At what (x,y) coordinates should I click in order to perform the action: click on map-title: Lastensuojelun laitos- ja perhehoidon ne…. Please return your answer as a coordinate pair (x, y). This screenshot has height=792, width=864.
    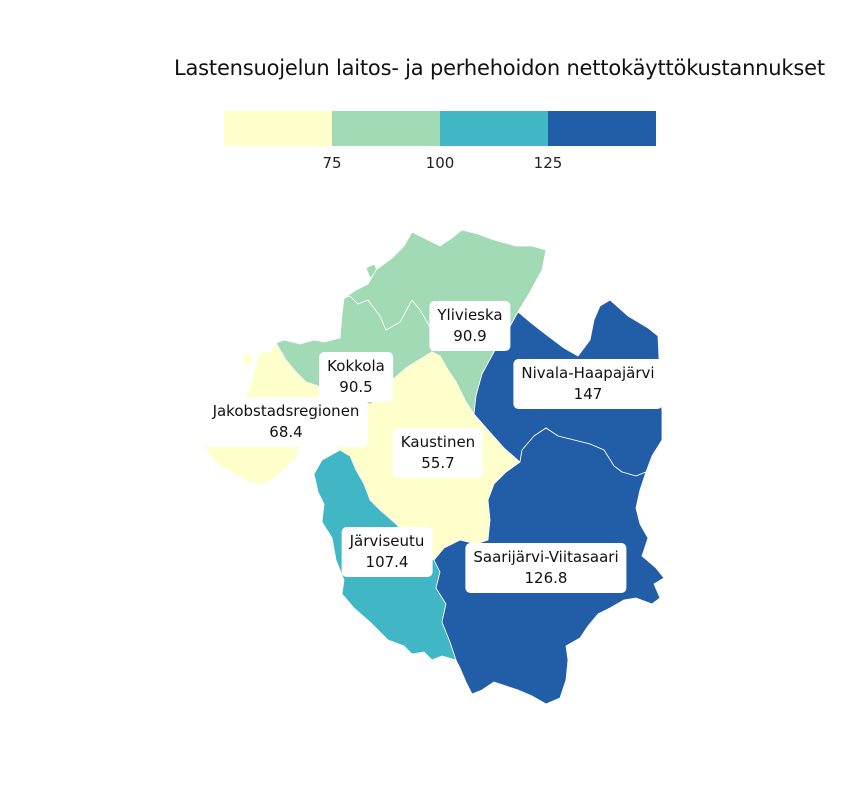
    Looking at the image, I should click on (499, 68).